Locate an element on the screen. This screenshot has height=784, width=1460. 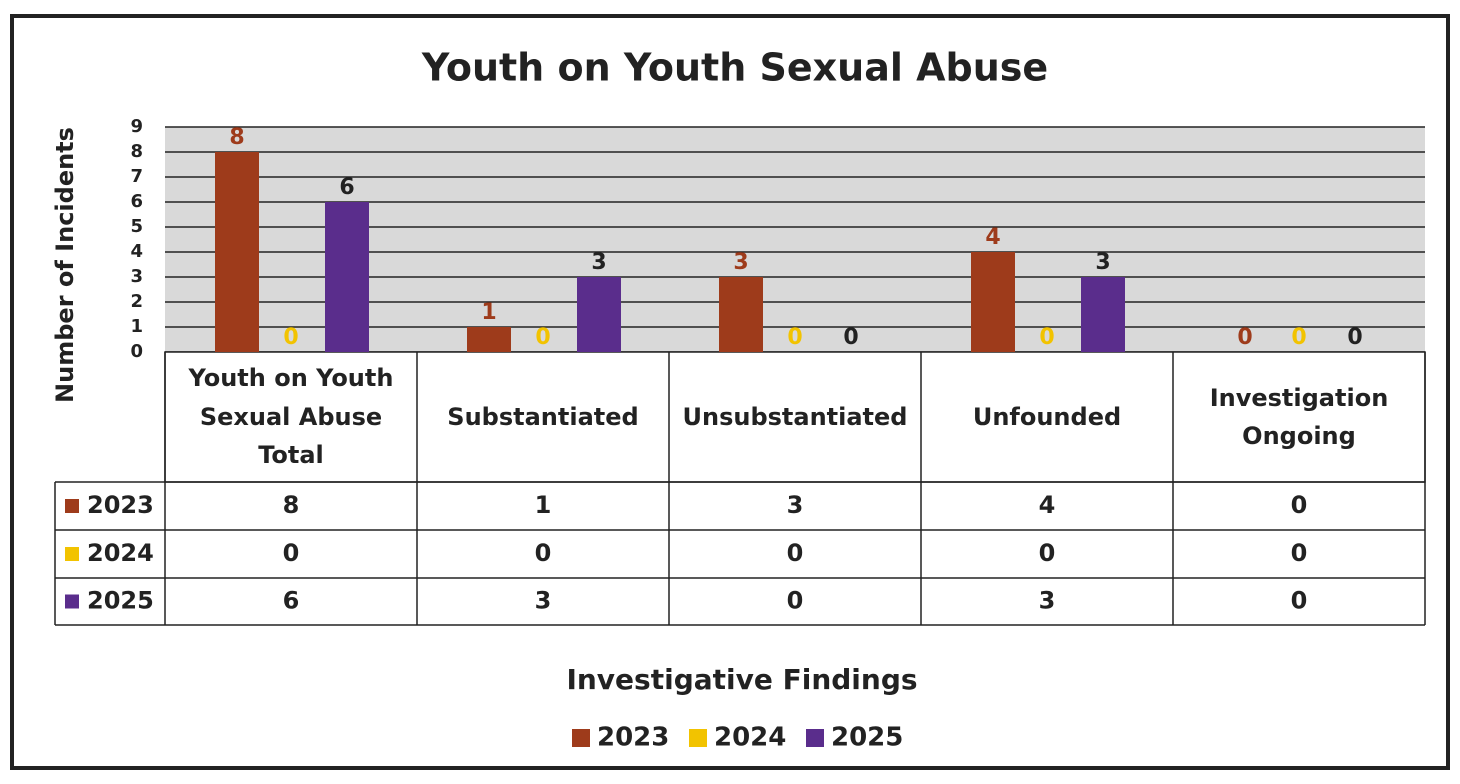
y-tick-label: 2 is located at coordinates (136, 301).